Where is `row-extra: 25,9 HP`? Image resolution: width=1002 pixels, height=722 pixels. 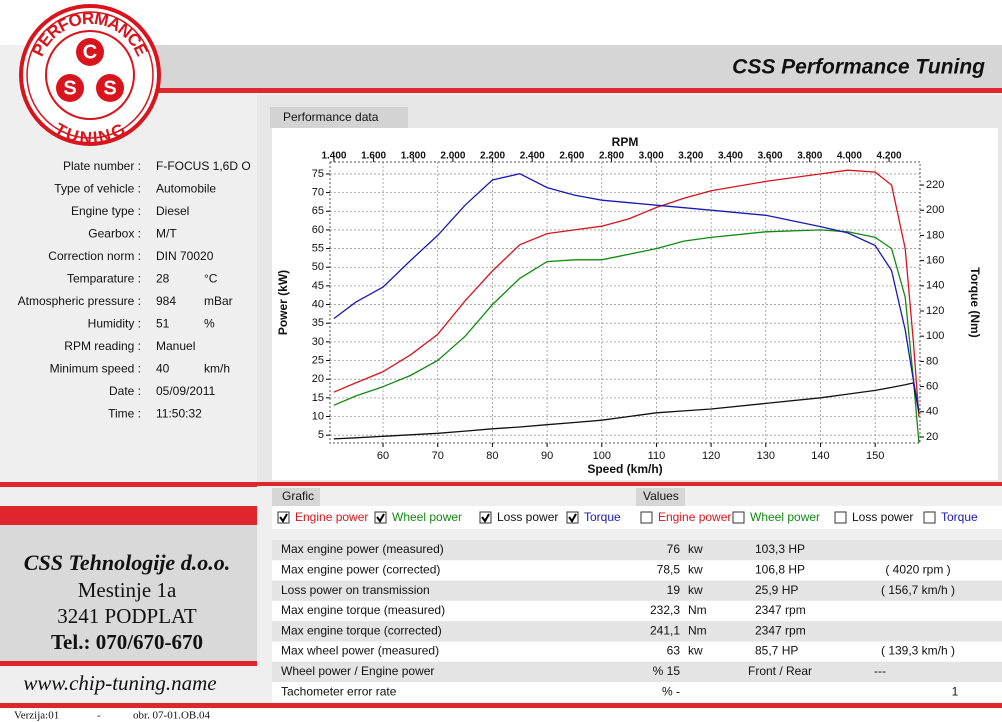 row-extra: 25,9 HP is located at coordinates (776, 590).